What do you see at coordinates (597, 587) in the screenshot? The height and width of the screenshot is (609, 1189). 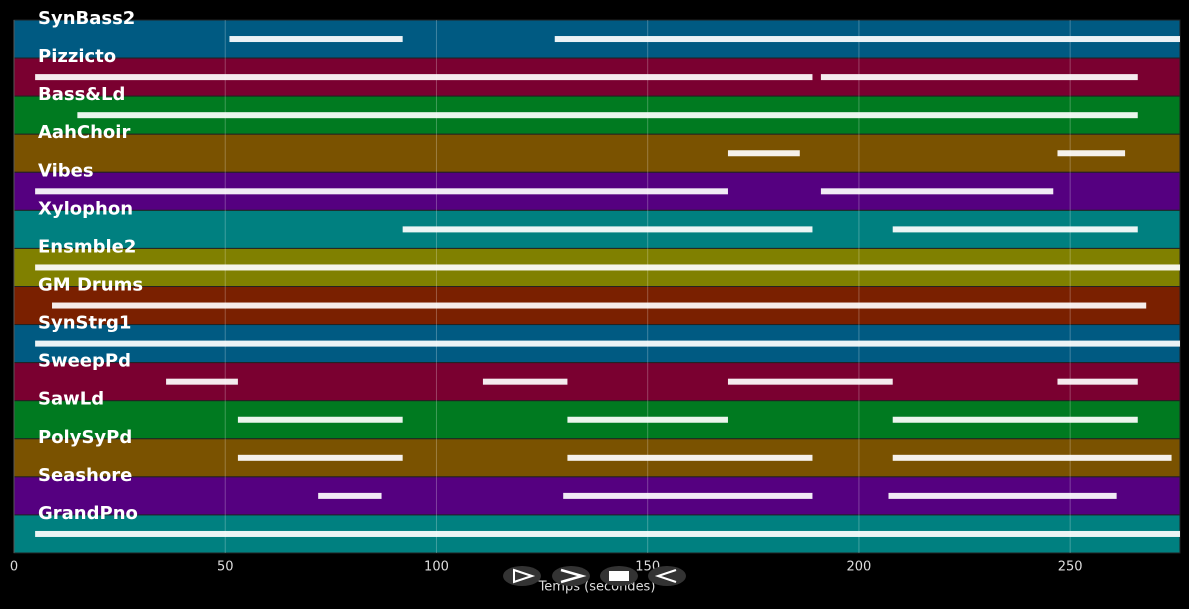 I see `x-axis-label: Temps (secondes)` at bounding box center [597, 587].